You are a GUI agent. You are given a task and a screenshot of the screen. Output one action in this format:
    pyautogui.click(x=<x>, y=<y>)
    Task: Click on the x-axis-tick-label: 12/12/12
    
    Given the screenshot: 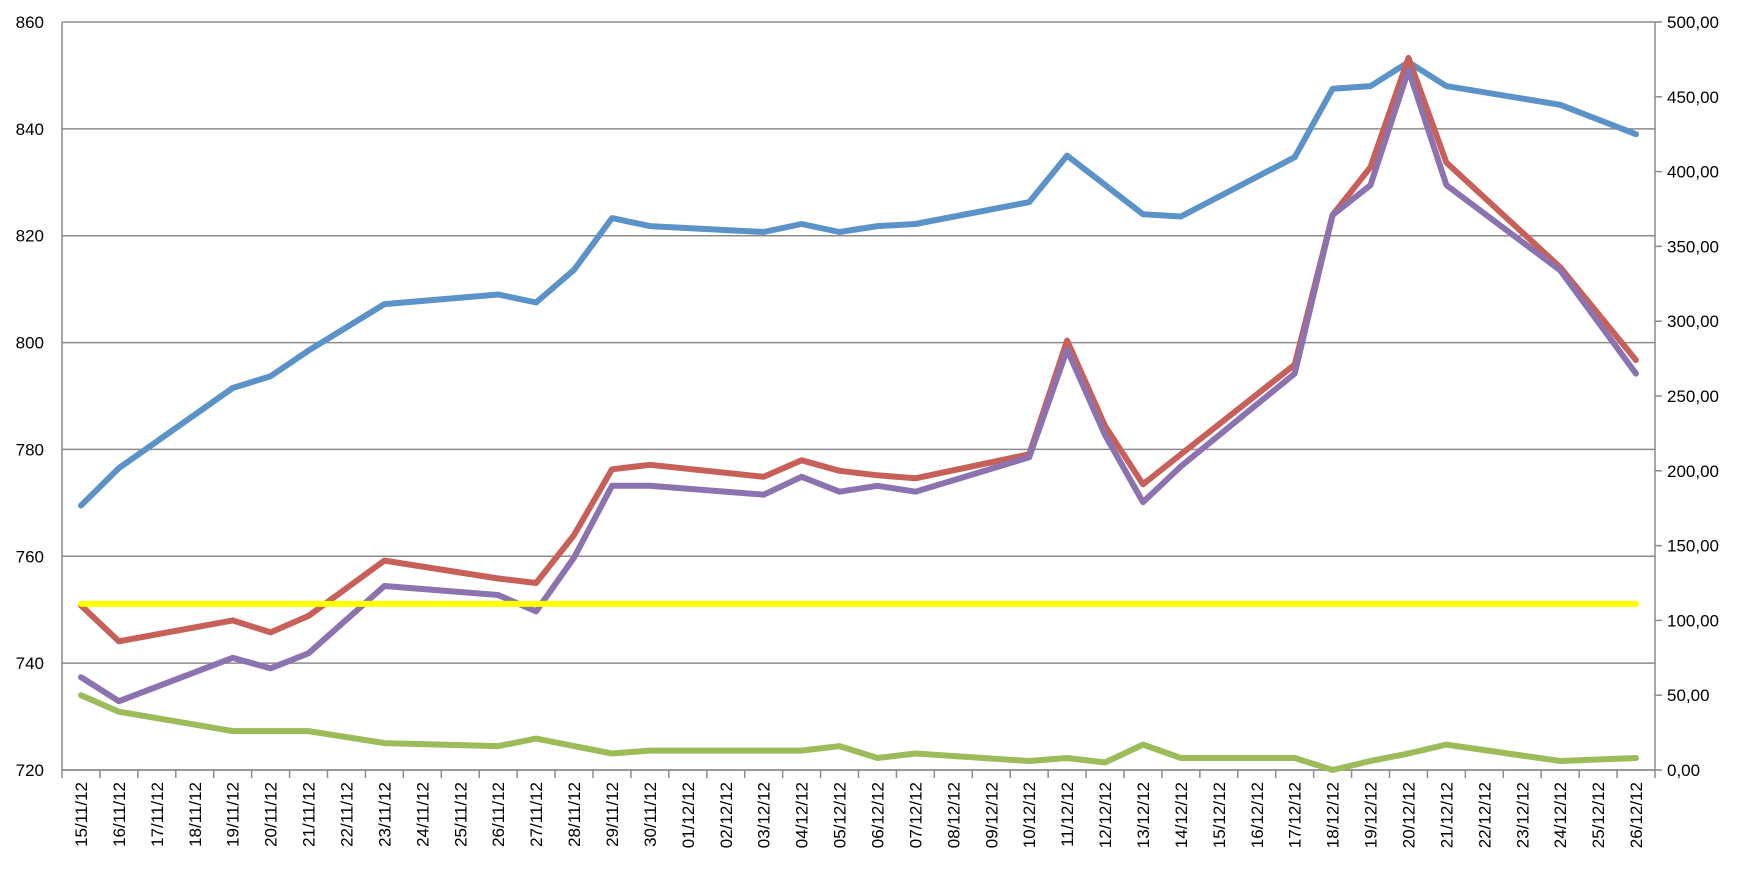 What is the action you would take?
    pyautogui.click(x=1105, y=815)
    